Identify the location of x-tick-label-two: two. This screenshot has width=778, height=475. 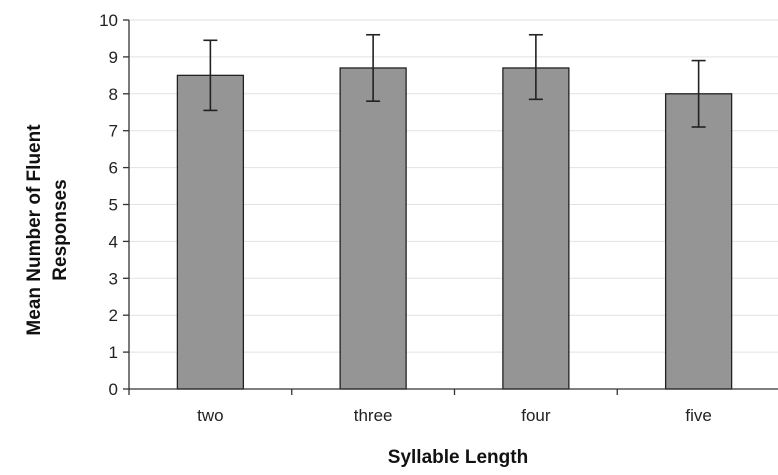
(210, 415).